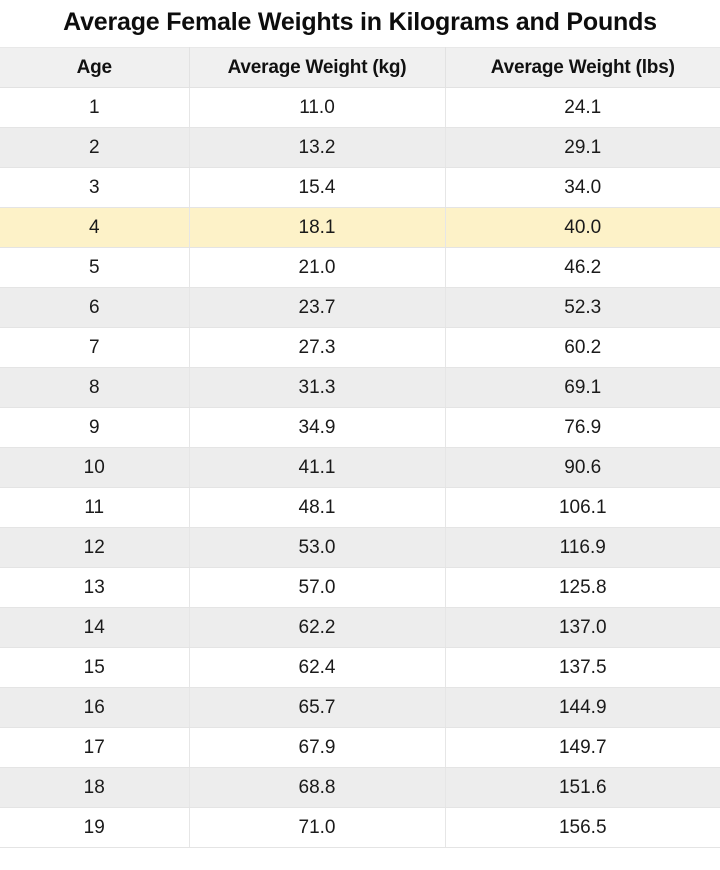 This screenshot has width=720, height=870. I want to click on cell-weight-lbs: 125.8, so click(582, 587).